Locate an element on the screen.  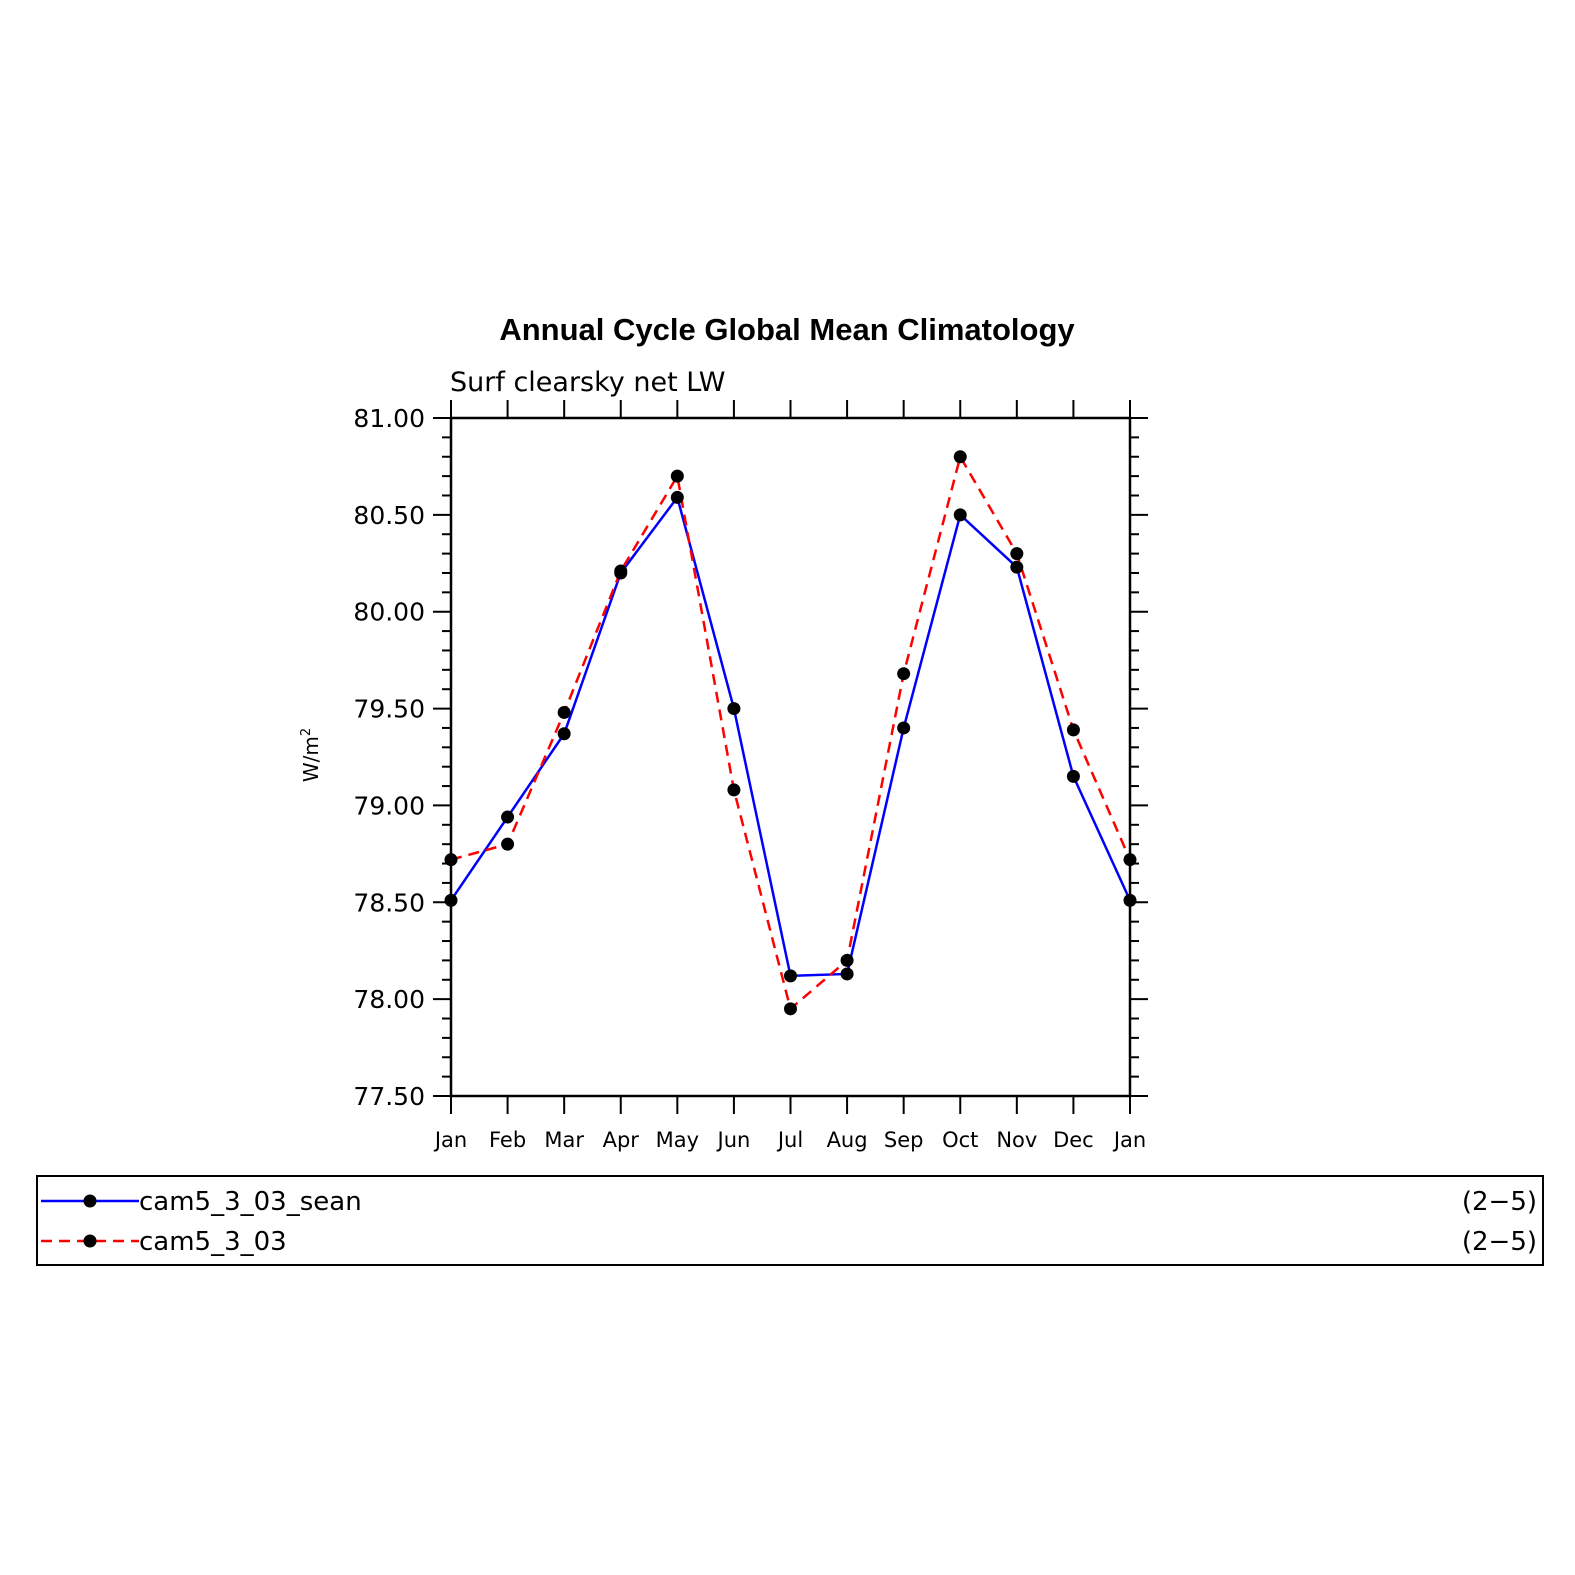
x-tick-label: Jul is located at coordinates (789, 1140).